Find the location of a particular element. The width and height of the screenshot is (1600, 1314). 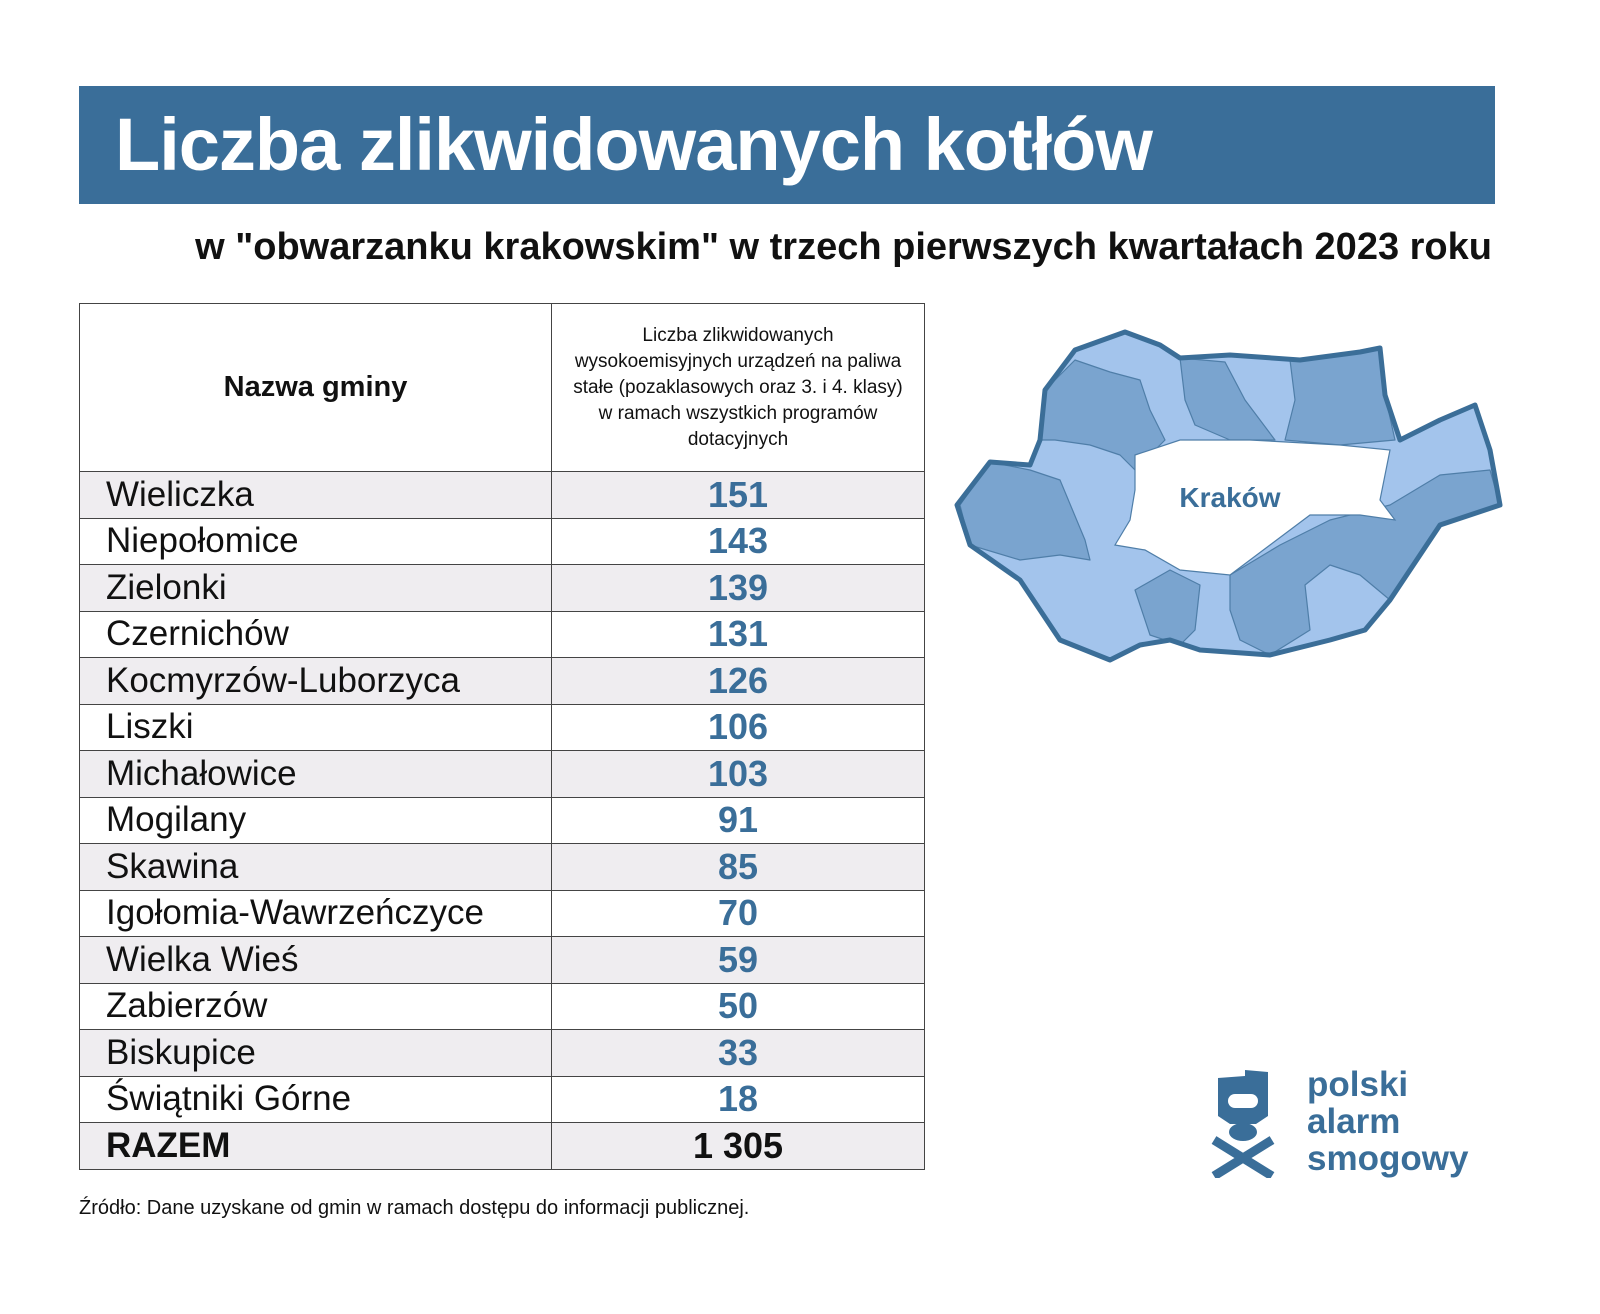

gmina-name: Biskupice is located at coordinates (315, 1053).